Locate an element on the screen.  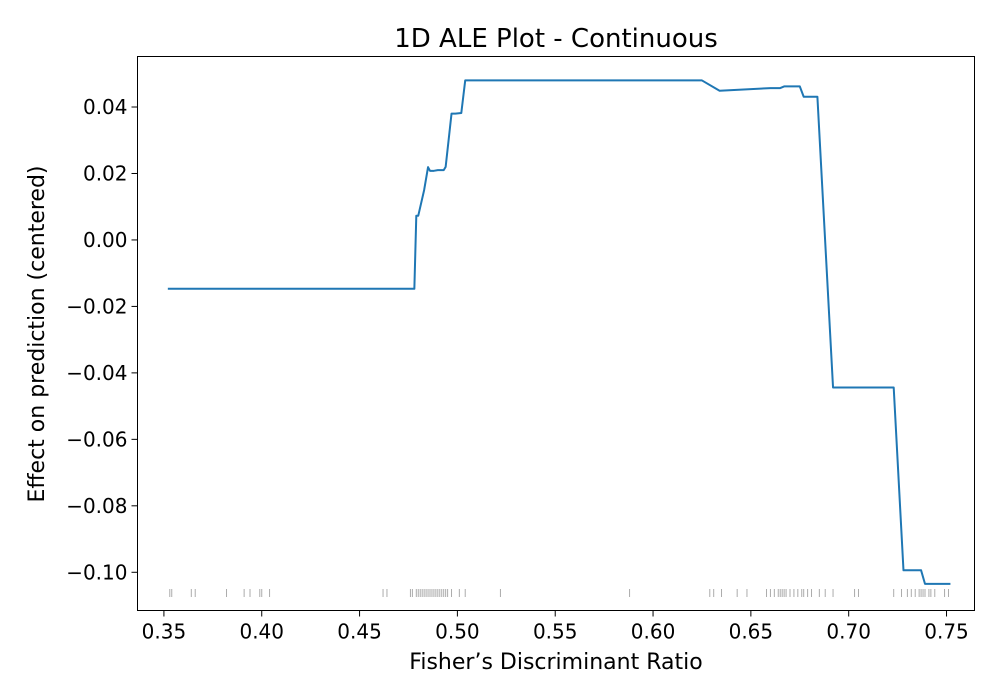
x-axis: 0.35 0.40 0.45 0.50 0.55 0.60 0.65 0.70 0.75 is located at coordinates (555, 627).